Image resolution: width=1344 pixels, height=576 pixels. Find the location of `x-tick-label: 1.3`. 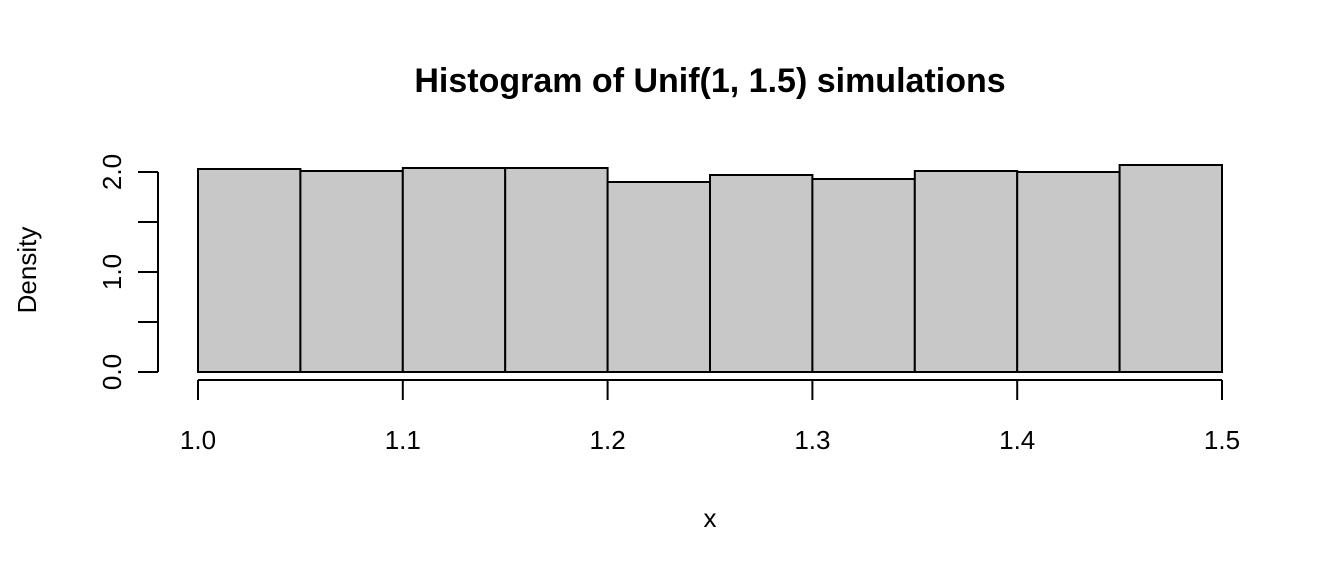

x-tick-label: 1.3 is located at coordinates (812, 440).